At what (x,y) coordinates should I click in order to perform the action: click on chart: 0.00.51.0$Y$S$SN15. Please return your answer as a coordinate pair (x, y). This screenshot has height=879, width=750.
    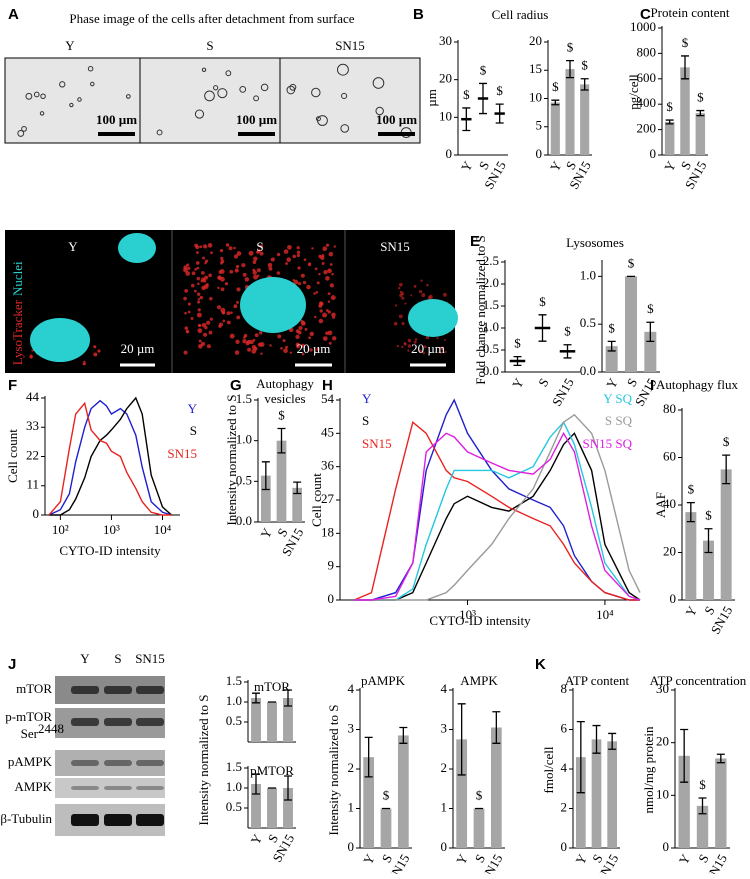
    Looking at the image, I should click on (620, 332).